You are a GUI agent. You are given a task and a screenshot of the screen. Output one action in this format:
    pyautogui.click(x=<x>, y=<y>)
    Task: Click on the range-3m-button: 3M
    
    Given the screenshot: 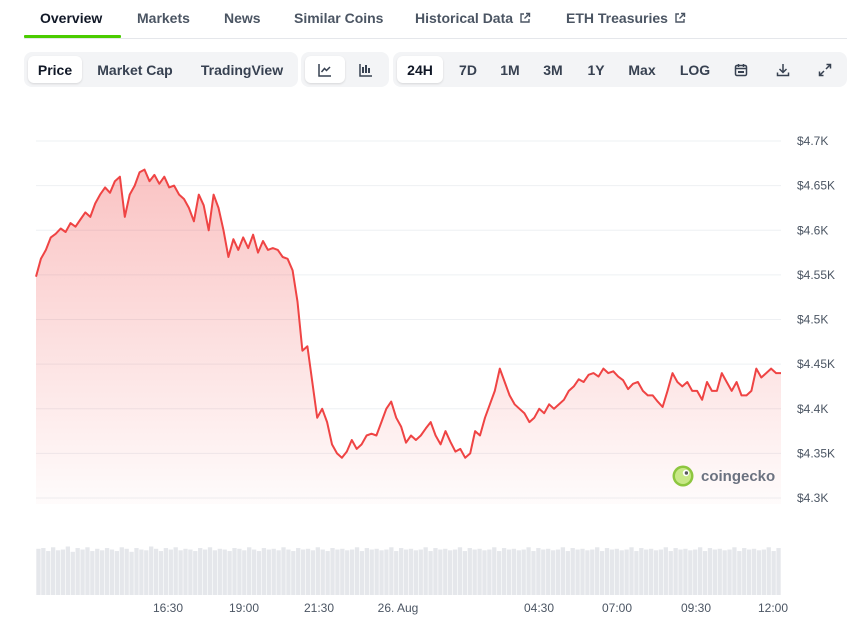 What is the action you would take?
    pyautogui.click(x=553, y=69)
    